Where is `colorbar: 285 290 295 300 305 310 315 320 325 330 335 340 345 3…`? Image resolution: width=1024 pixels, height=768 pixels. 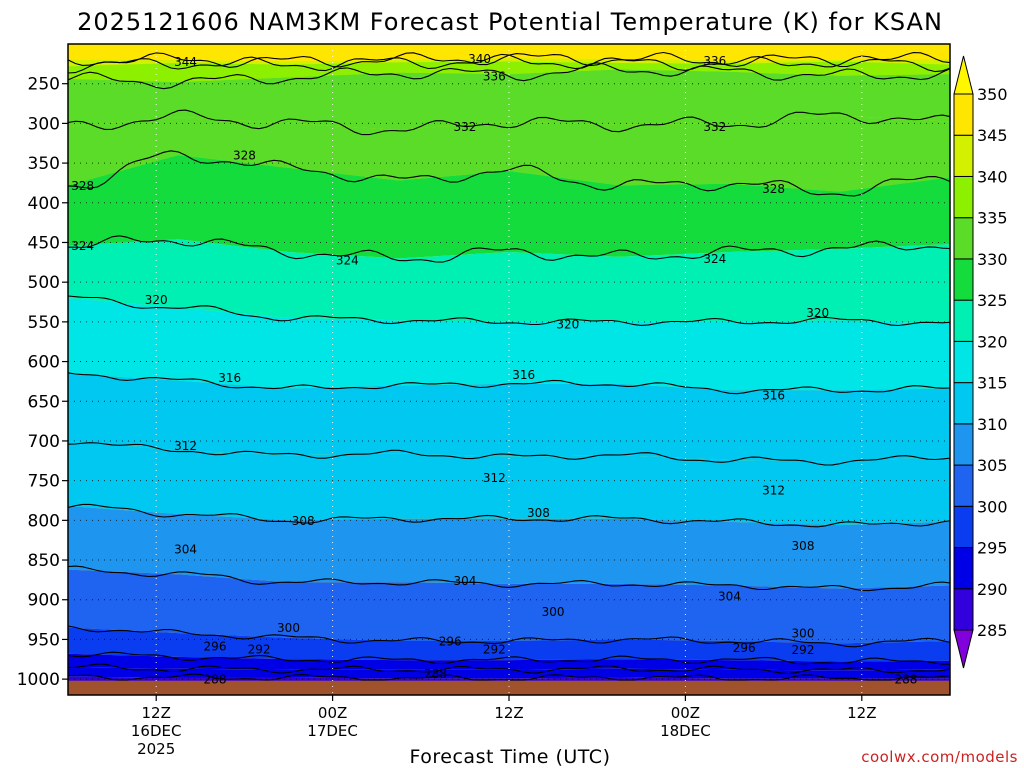 colorbar: 285 290 295 300 305 310 315 320 325 330 335 340 345 3… is located at coordinates (980, 362).